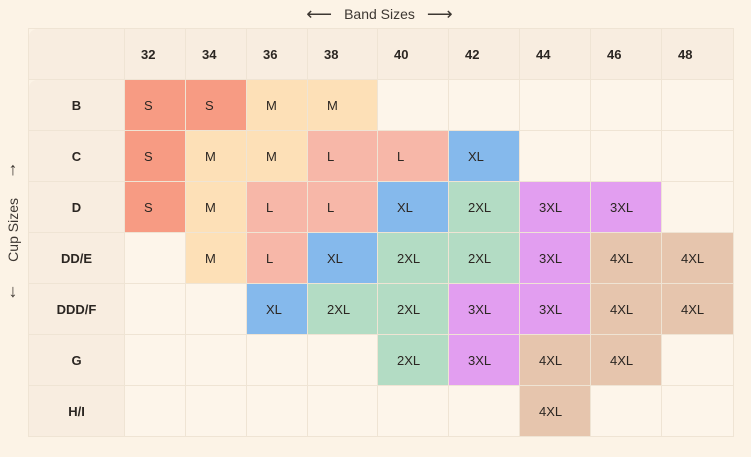 This screenshot has width=751, height=457. Describe the element at coordinates (277, 54) in the screenshot. I see `band-header-36: 36` at that location.